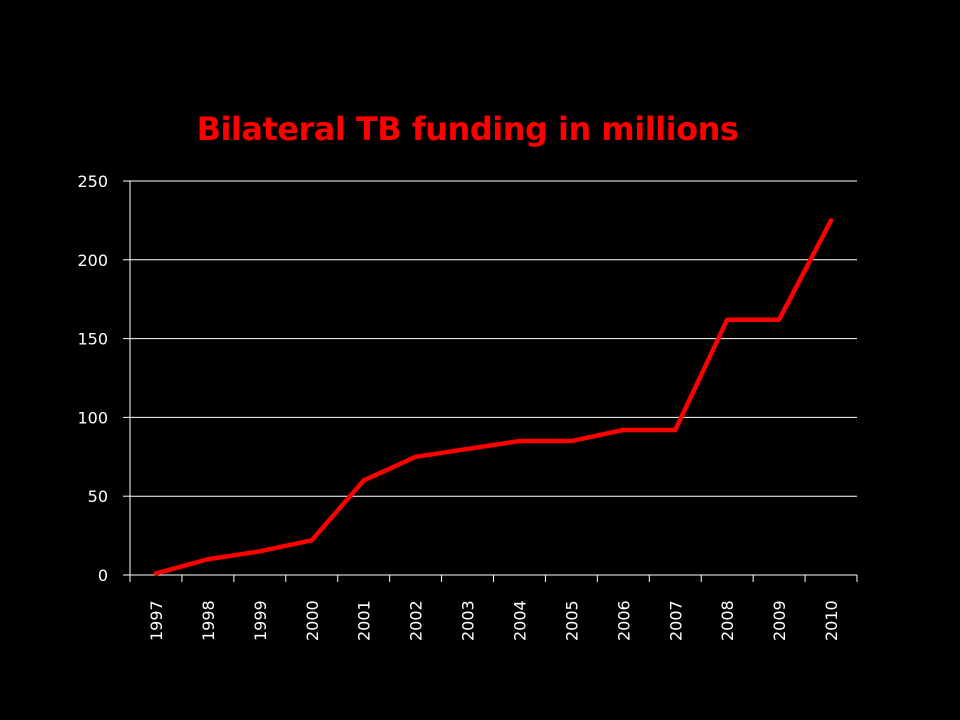  What do you see at coordinates (623, 620) in the screenshot?
I see `x-tick-label: 2006` at bounding box center [623, 620].